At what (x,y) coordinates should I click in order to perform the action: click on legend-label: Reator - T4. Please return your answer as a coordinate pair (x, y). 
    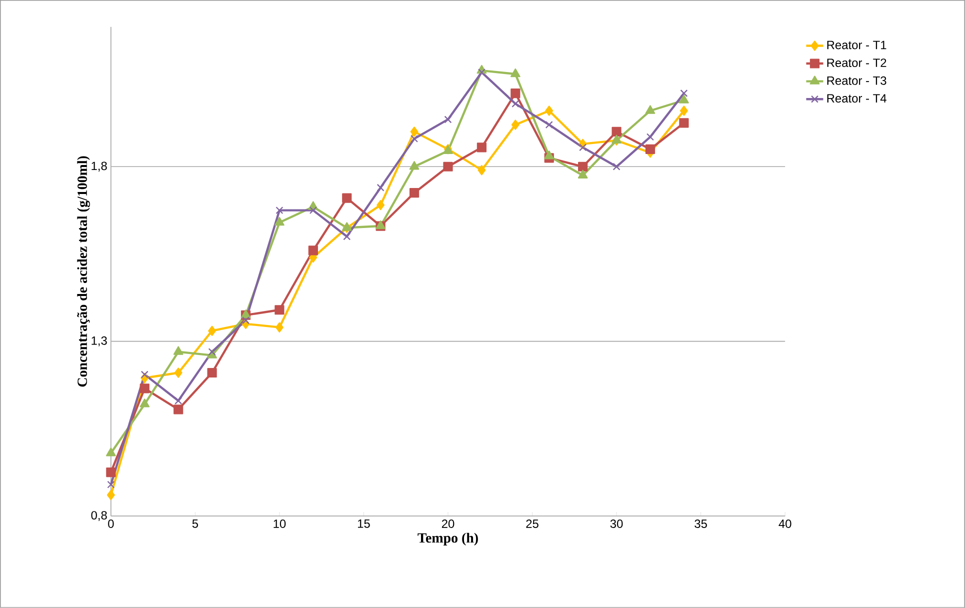
    Looking at the image, I should click on (856, 98).